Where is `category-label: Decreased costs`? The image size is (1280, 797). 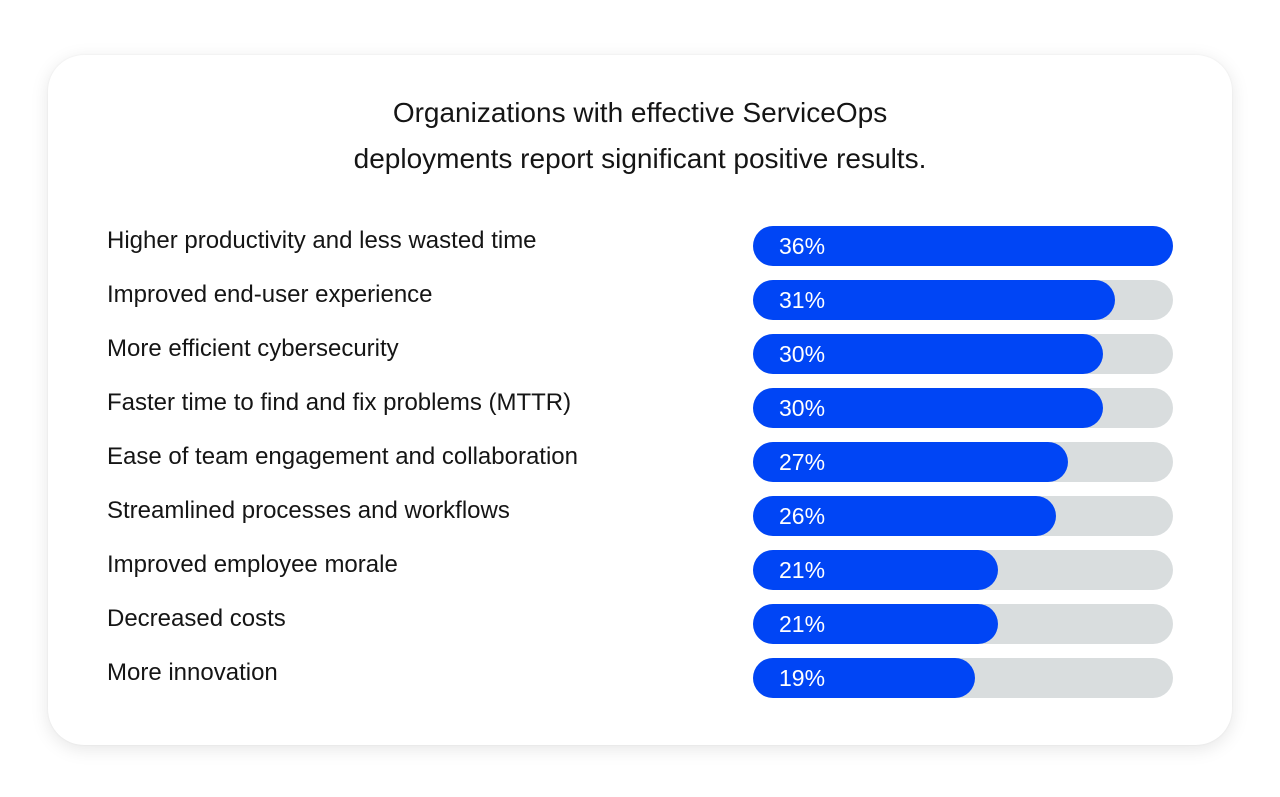 category-label: Decreased costs is located at coordinates (196, 618).